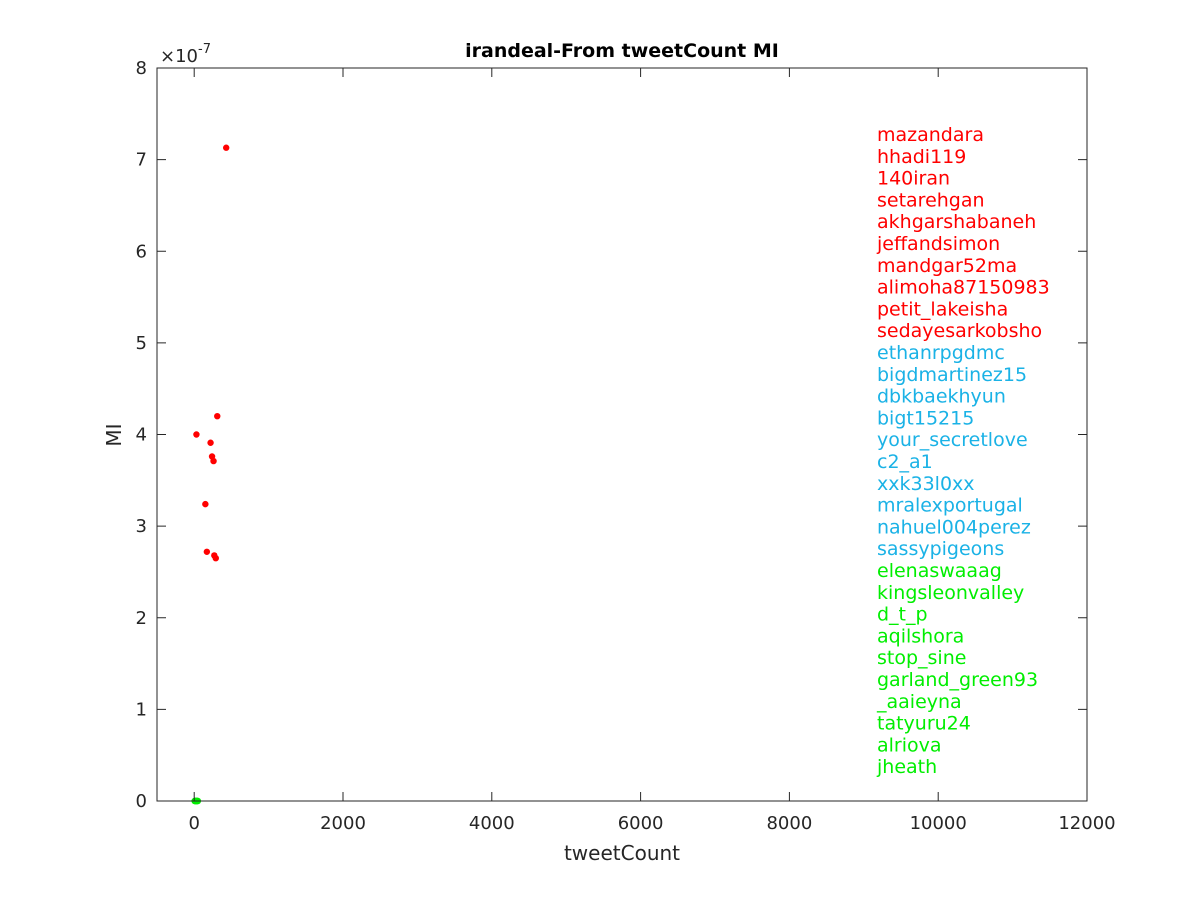 The image size is (1200, 900). I want to click on y-tick-label: 3, so click(141, 526).